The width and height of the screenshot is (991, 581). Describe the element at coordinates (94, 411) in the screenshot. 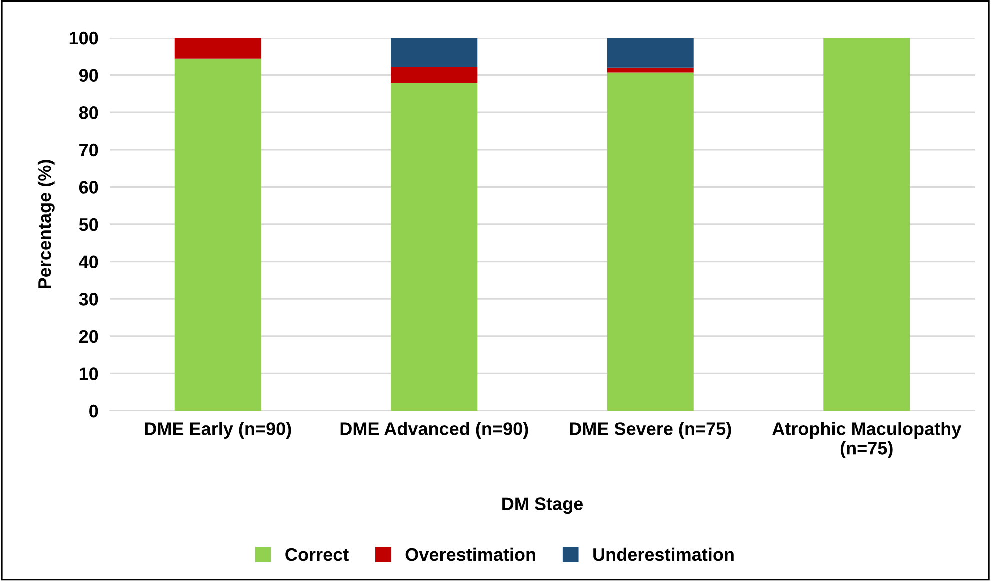

I see `y-tick-label: 0` at that location.